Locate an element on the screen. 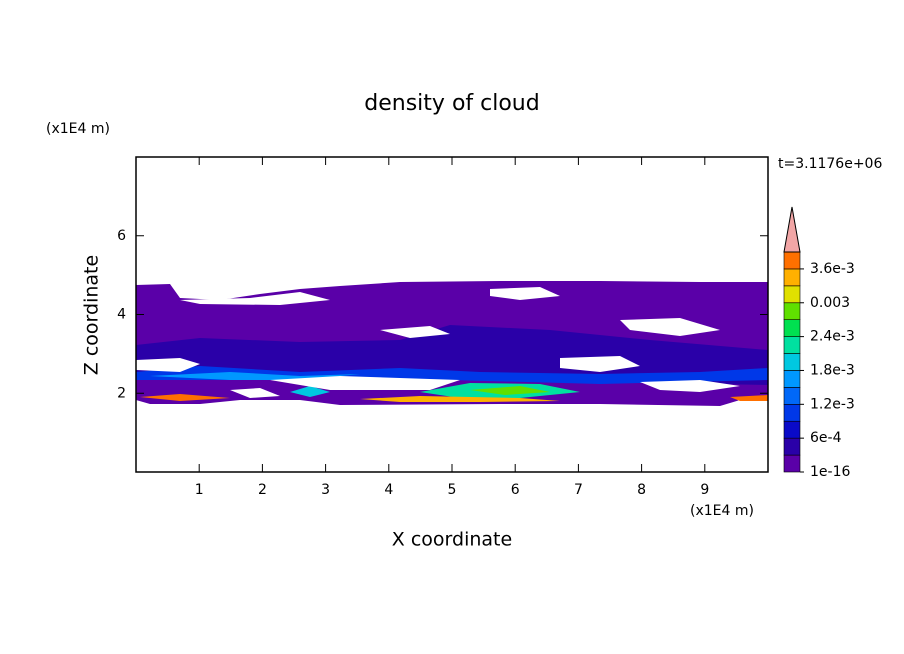 This screenshot has width=904, height=654. x-tick-label: 7 is located at coordinates (578, 490).